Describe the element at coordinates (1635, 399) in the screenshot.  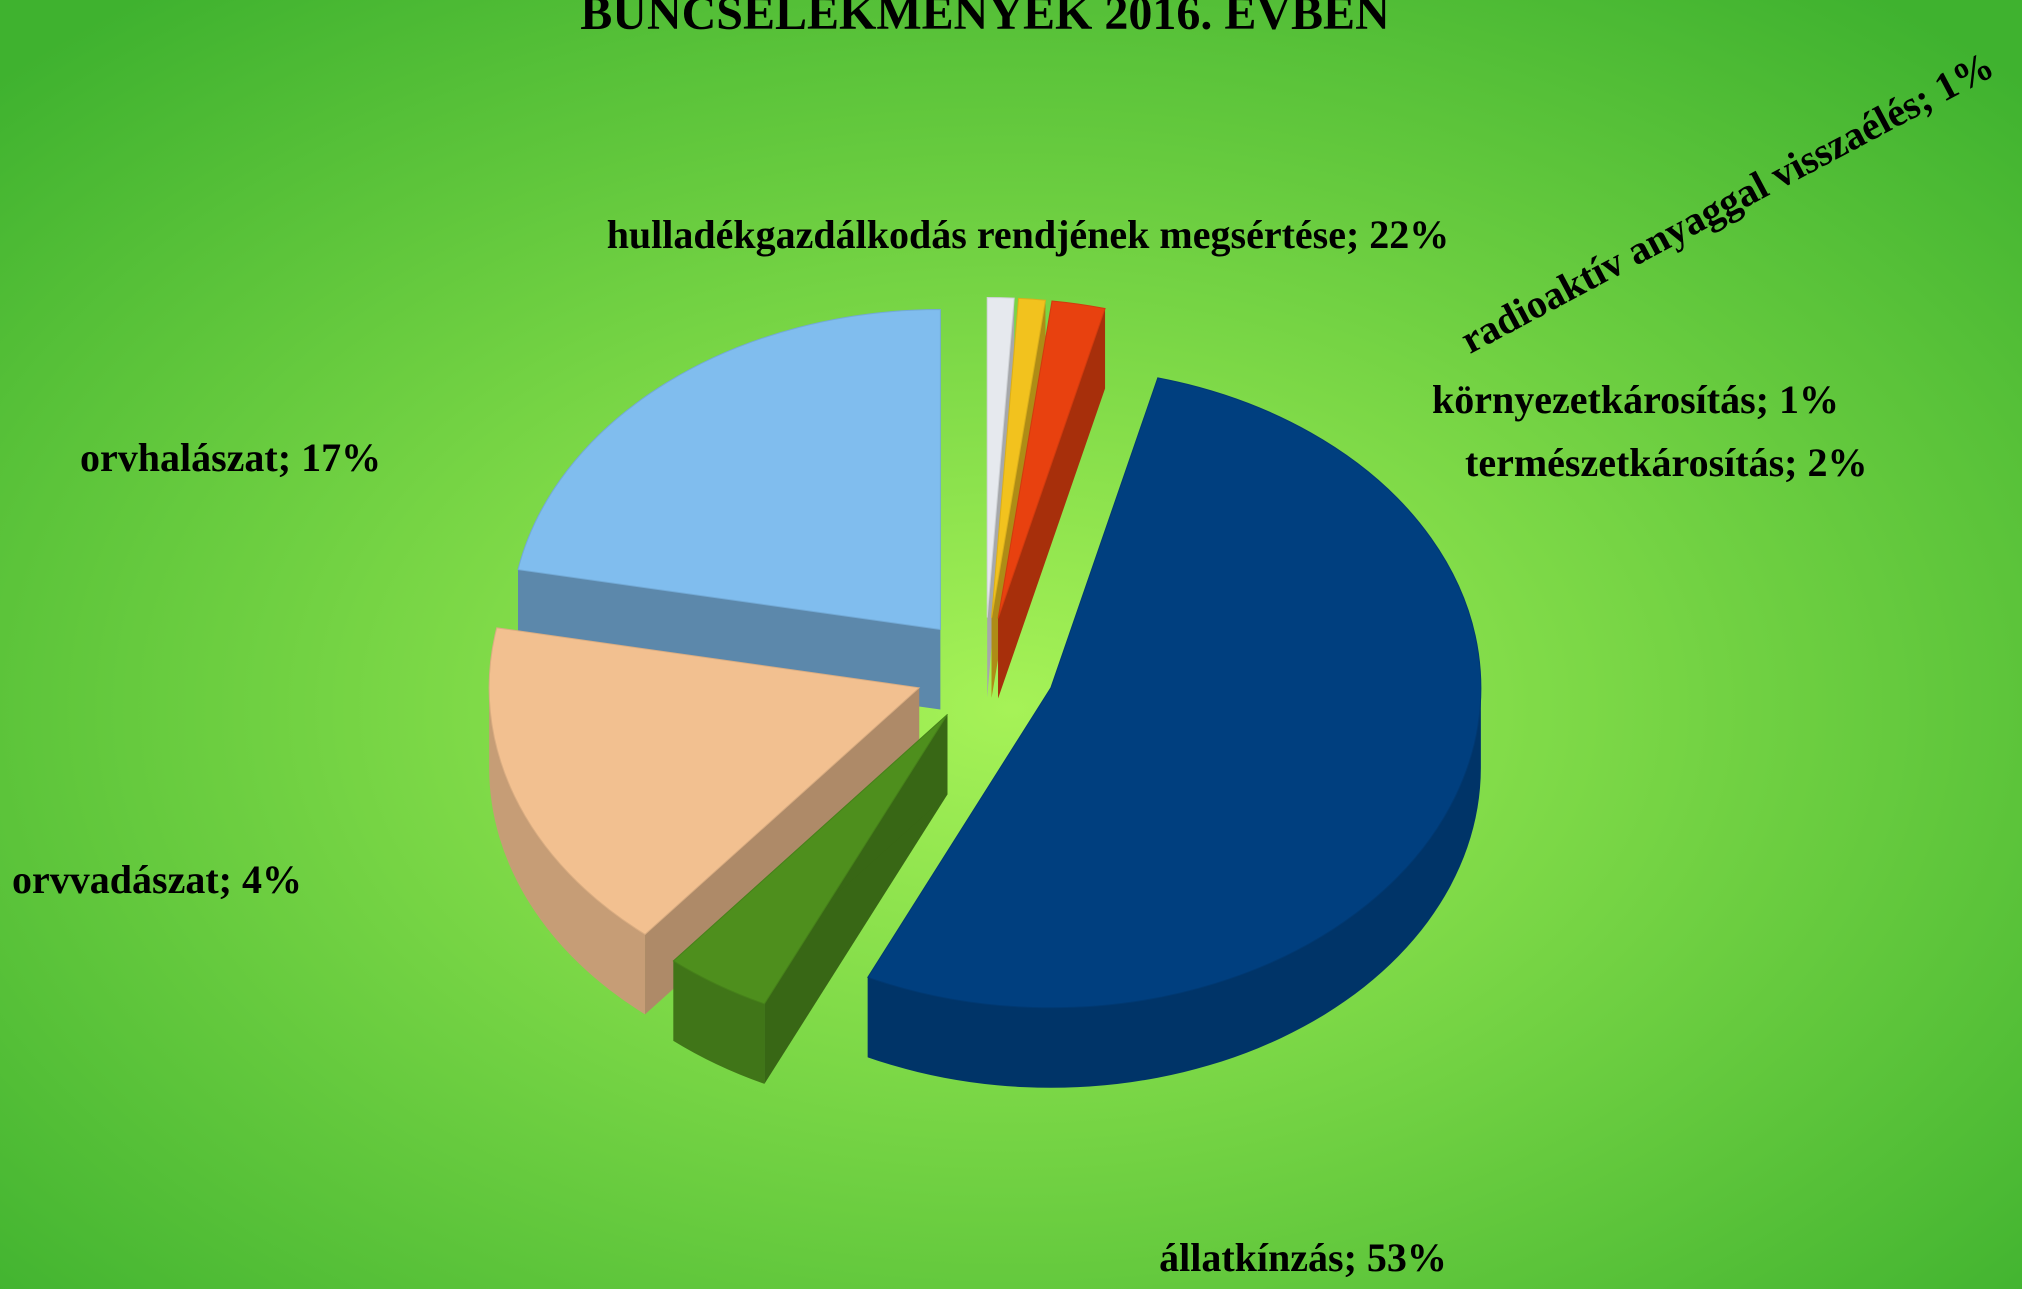
I see `data-label: környezetkárosítás; 1%` at that location.